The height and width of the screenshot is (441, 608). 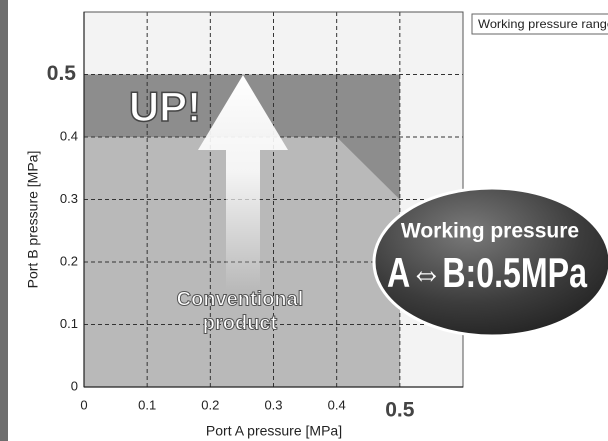 What do you see at coordinates (69, 260) in the screenshot?
I see `y-tick-label: 0.2` at bounding box center [69, 260].